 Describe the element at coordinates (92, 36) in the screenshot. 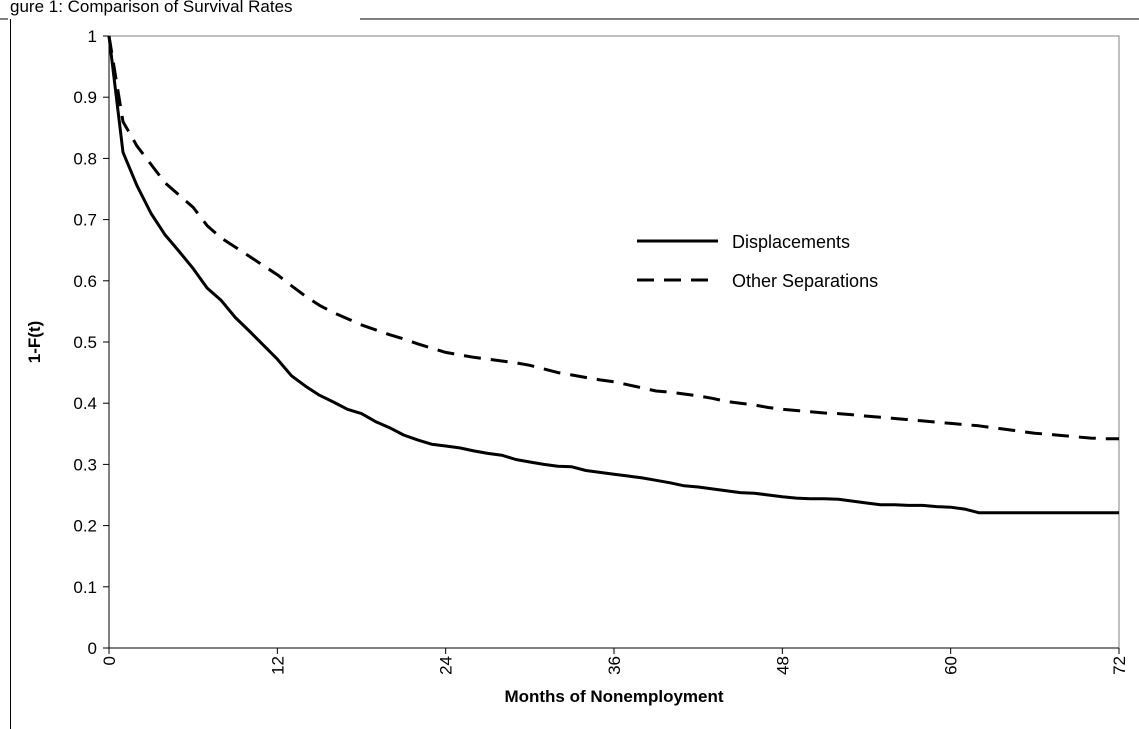

I see `y-tick-label: 1` at that location.